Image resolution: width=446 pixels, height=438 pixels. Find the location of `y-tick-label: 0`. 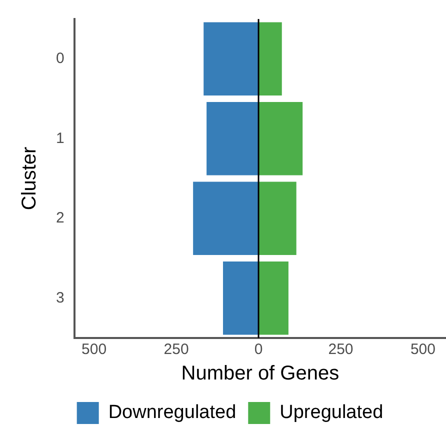

y-tick-label: 0 is located at coordinates (60, 59).